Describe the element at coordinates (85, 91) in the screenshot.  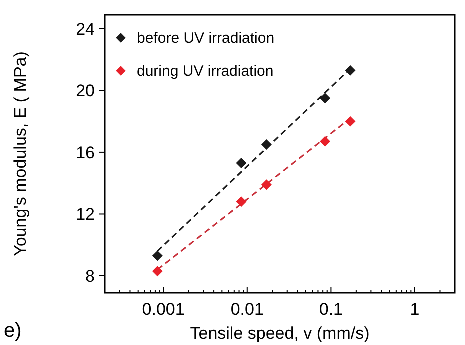
I see `y-tick-label: 20` at that location.